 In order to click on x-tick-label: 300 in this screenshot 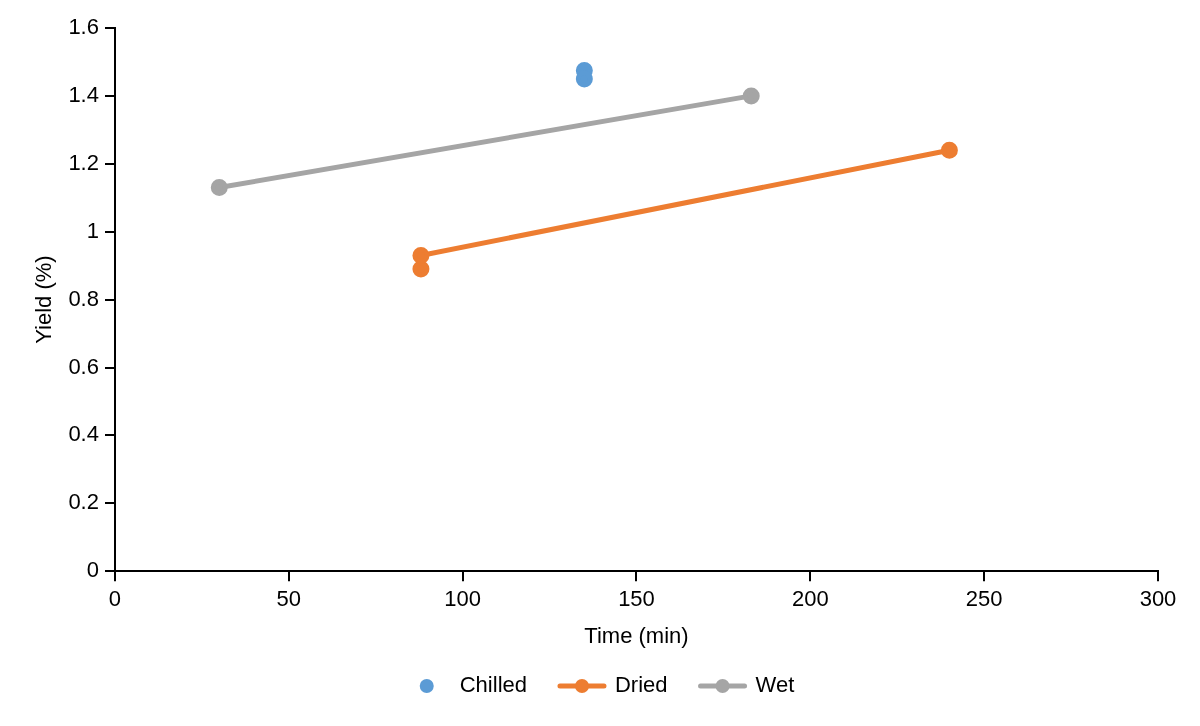, I will do `click(1158, 599)`.